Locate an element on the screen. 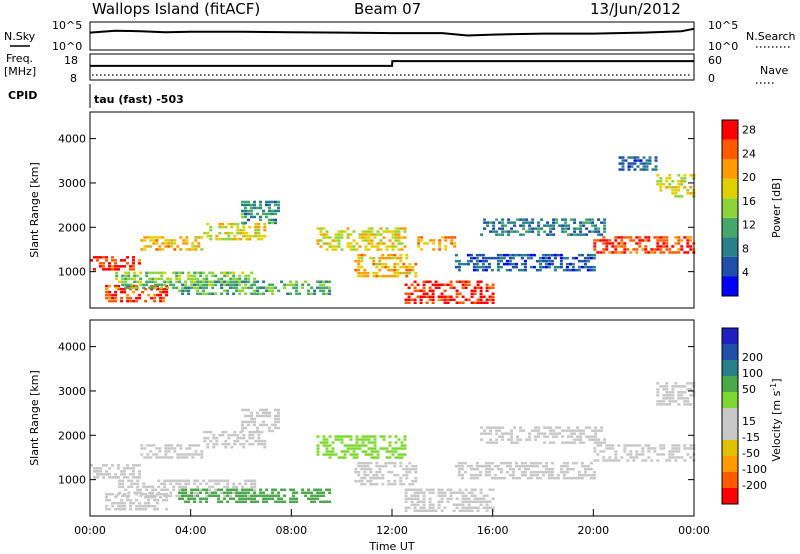 The image size is (800, 554). power-colorbar-band is located at coordinates (730, 130).